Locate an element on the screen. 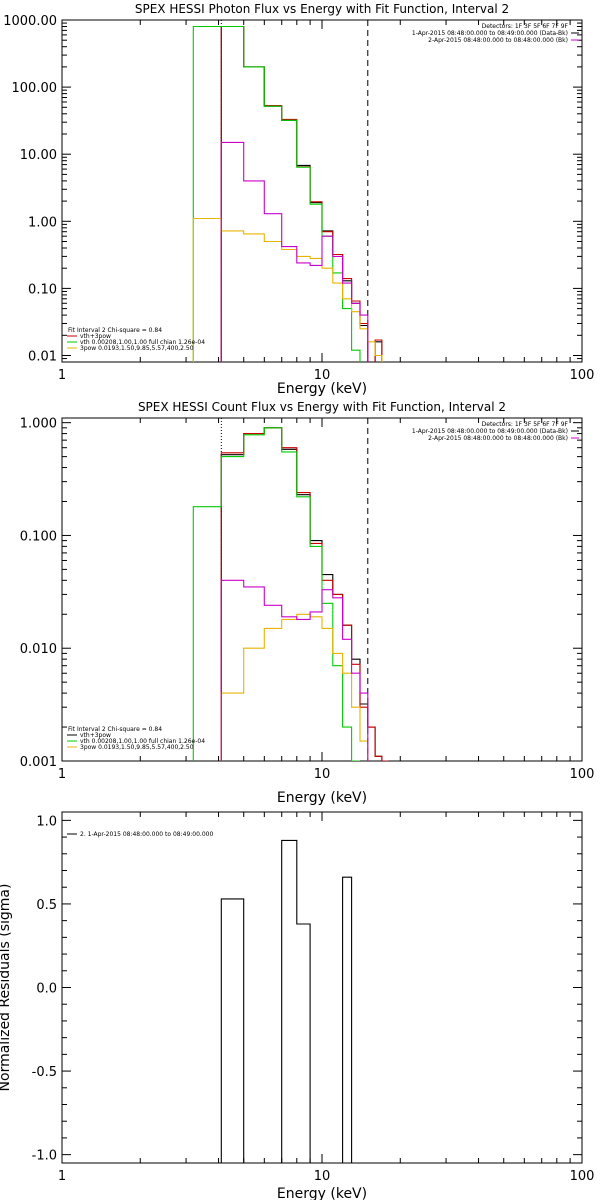 This screenshot has height=1204, width=600. y-tick-label: 0.0 is located at coordinates (46, 989).